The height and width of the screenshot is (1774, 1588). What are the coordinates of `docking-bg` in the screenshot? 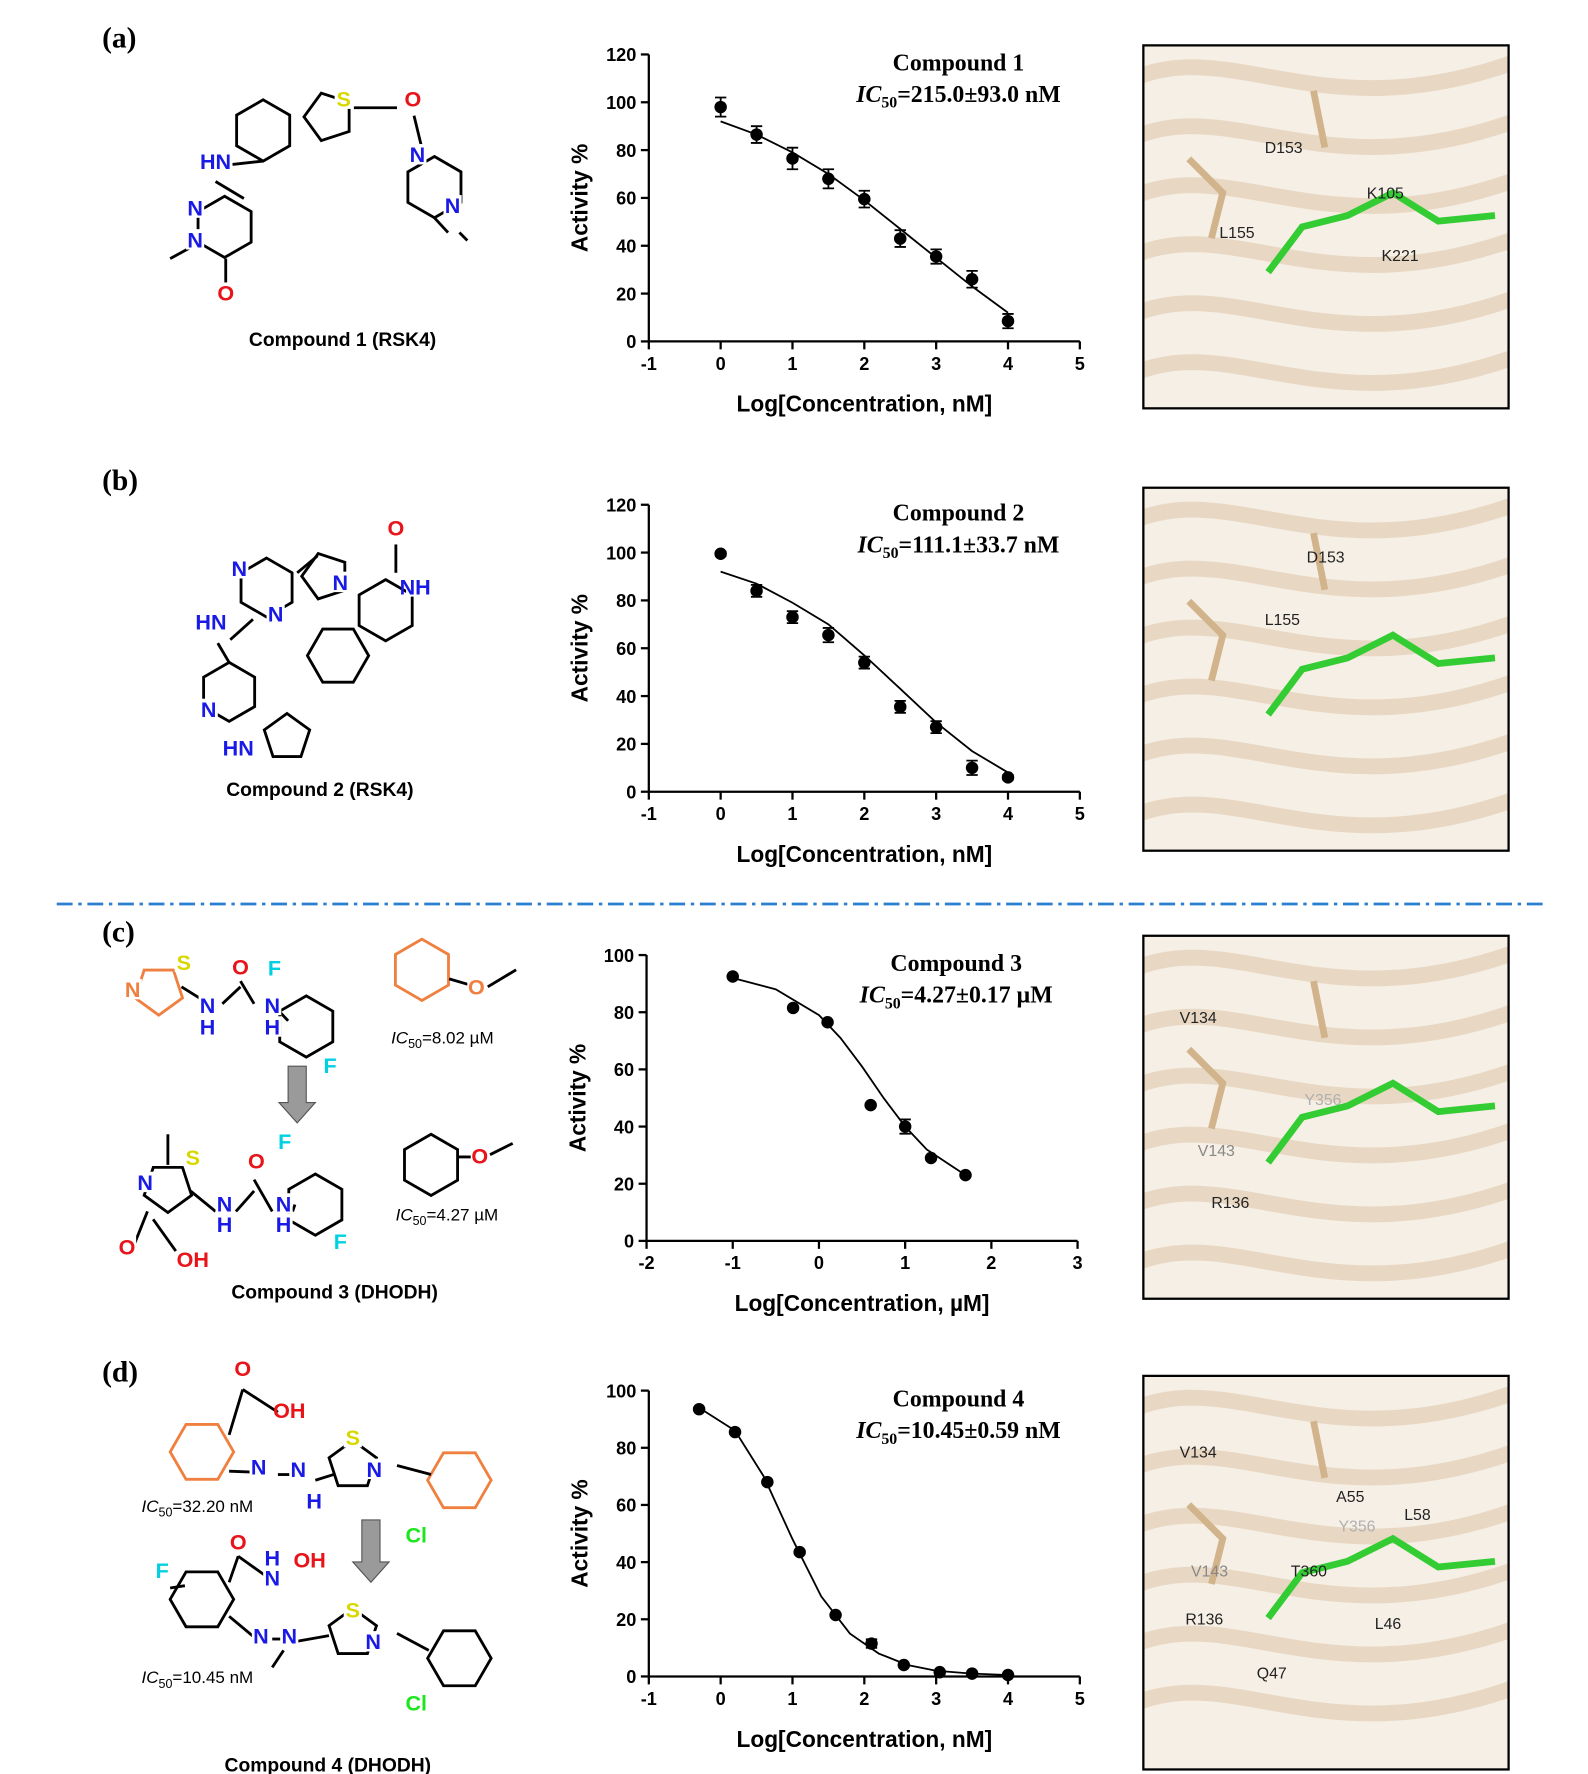 It's located at (1326, 227).